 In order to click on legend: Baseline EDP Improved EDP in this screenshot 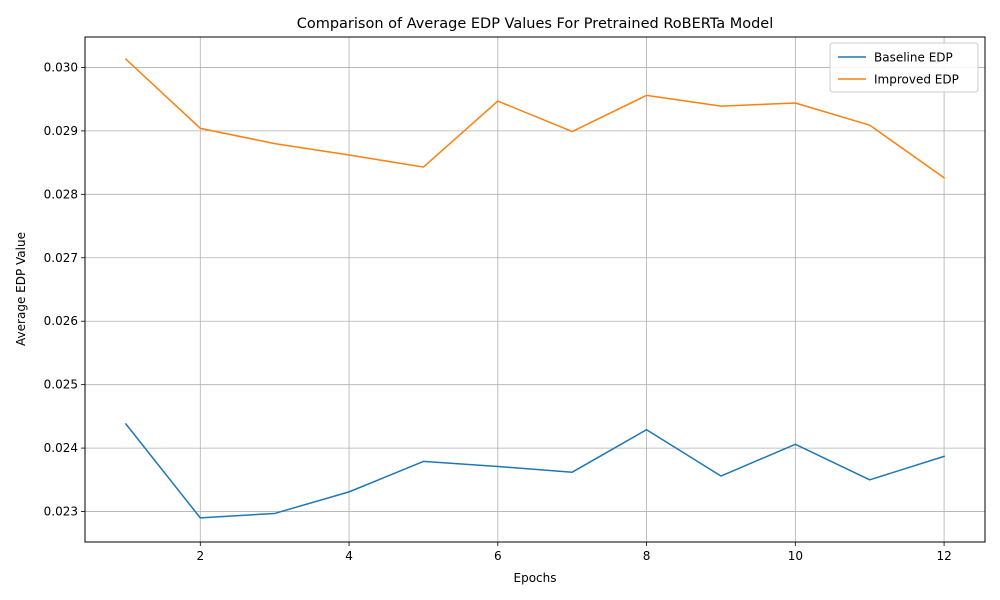, I will do `click(904, 67)`.